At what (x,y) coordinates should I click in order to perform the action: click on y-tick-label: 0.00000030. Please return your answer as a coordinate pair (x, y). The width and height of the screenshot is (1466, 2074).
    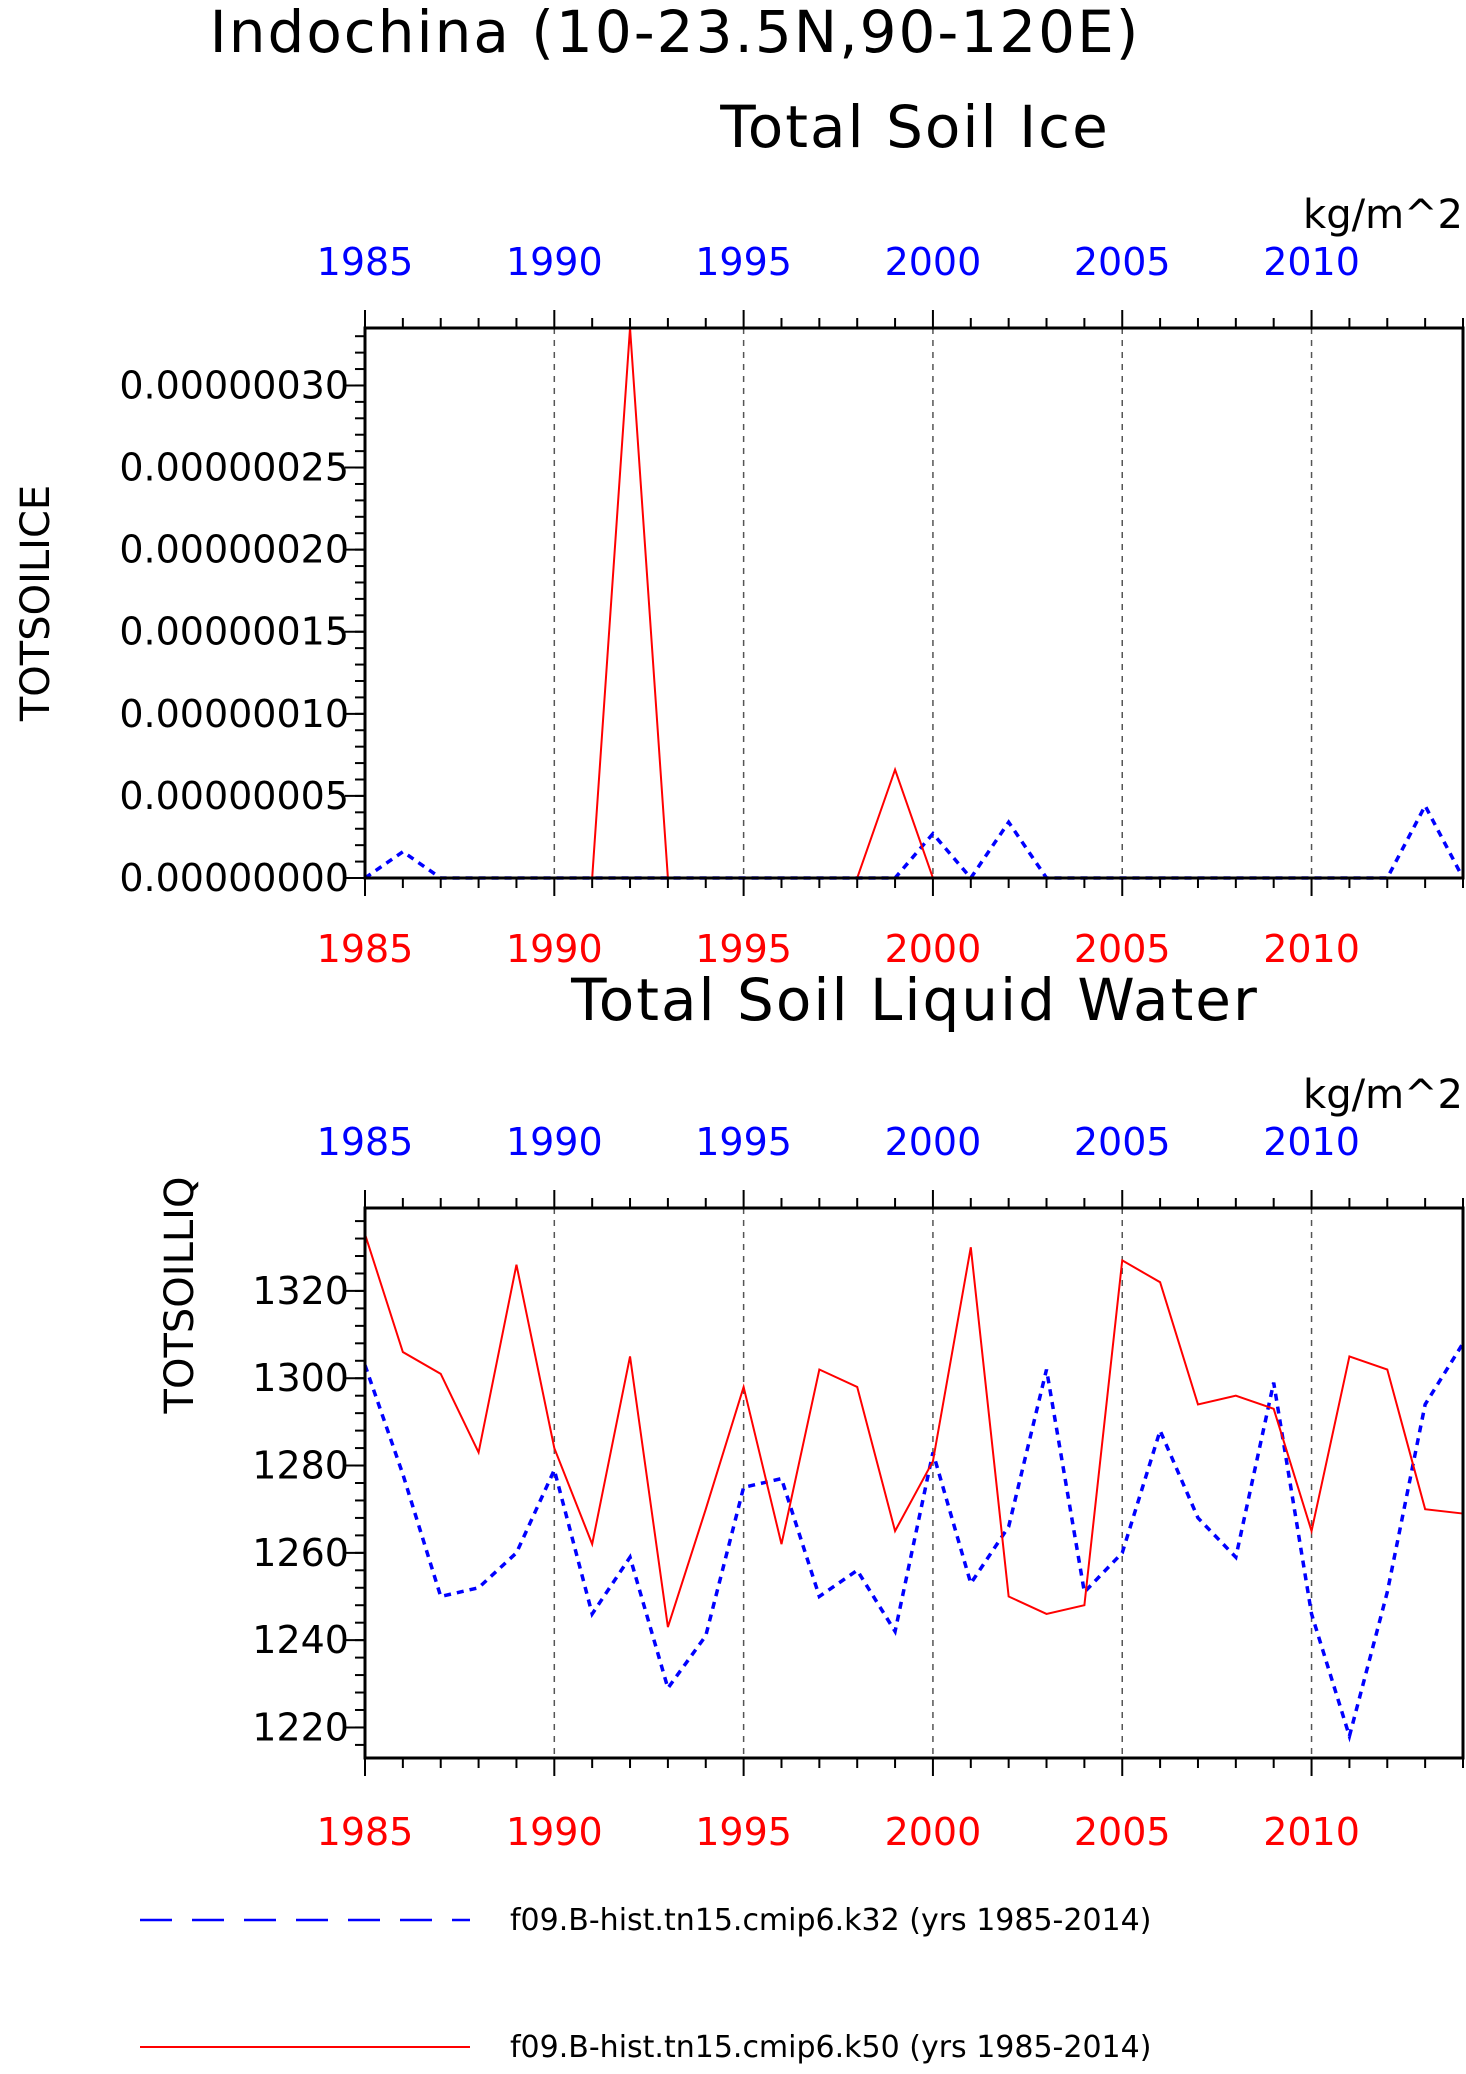
    Looking at the image, I should click on (234, 385).